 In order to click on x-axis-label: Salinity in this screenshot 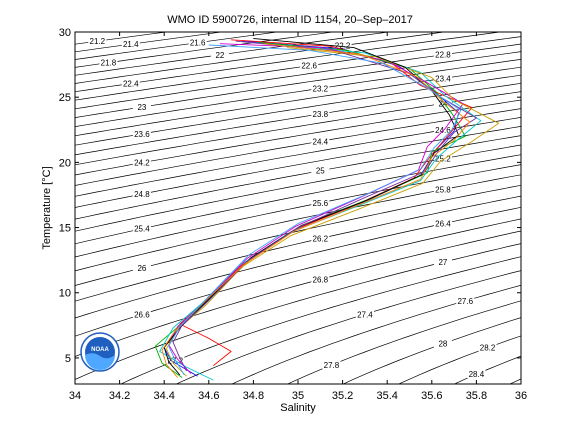, I will do `click(298, 408)`.